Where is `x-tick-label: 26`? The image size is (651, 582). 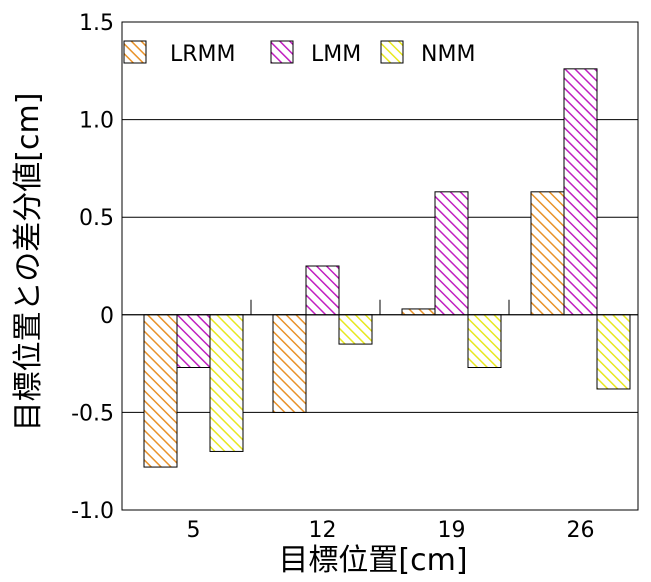
x-tick-label: 26 is located at coordinates (581, 530).